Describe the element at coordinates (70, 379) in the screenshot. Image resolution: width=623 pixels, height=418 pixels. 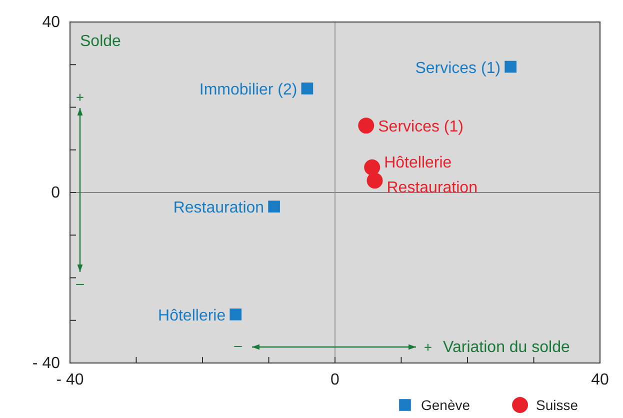
I see `x-tick-label: - 40` at that location.